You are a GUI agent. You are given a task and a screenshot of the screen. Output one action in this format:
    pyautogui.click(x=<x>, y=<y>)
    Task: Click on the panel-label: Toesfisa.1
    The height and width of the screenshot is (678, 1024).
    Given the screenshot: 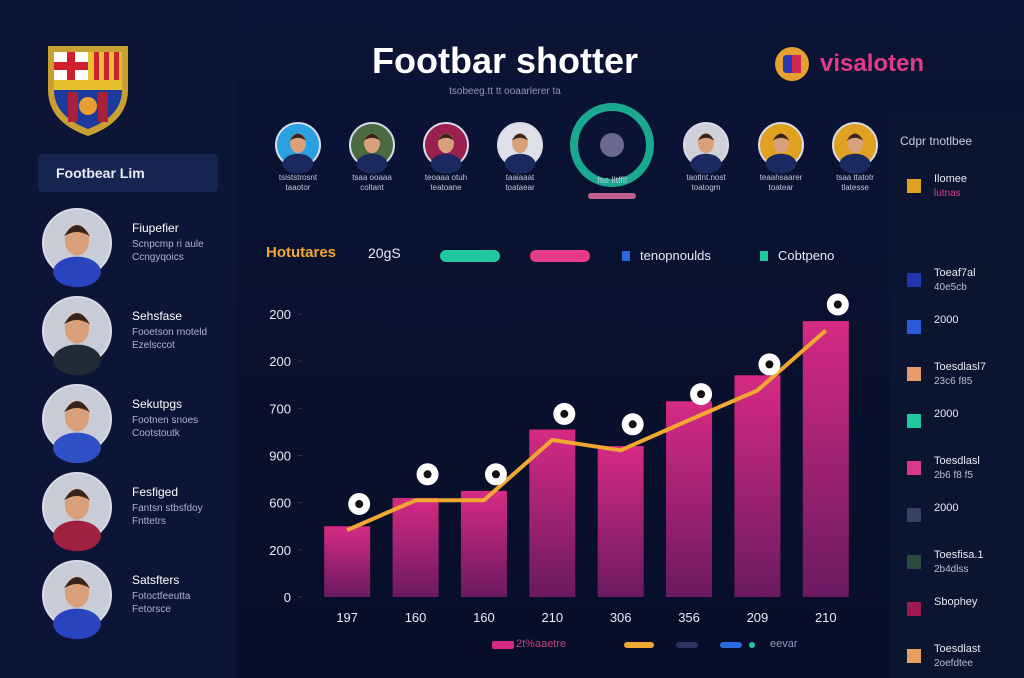 What is the action you would take?
    pyautogui.click(x=959, y=555)
    